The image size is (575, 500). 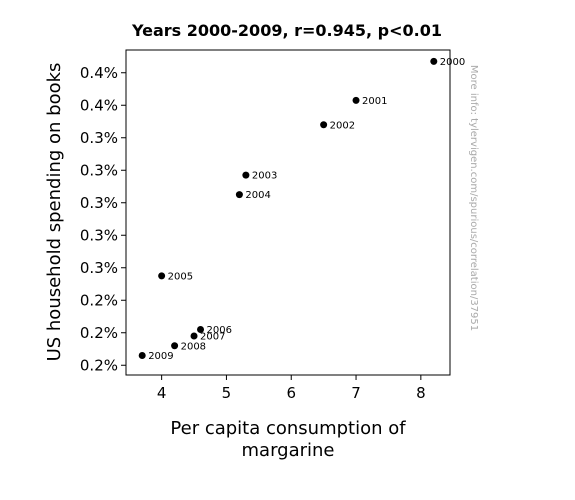 What do you see at coordinates (54, 212) in the screenshot?
I see `y-axis-label: US household spending on books` at bounding box center [54, 212].